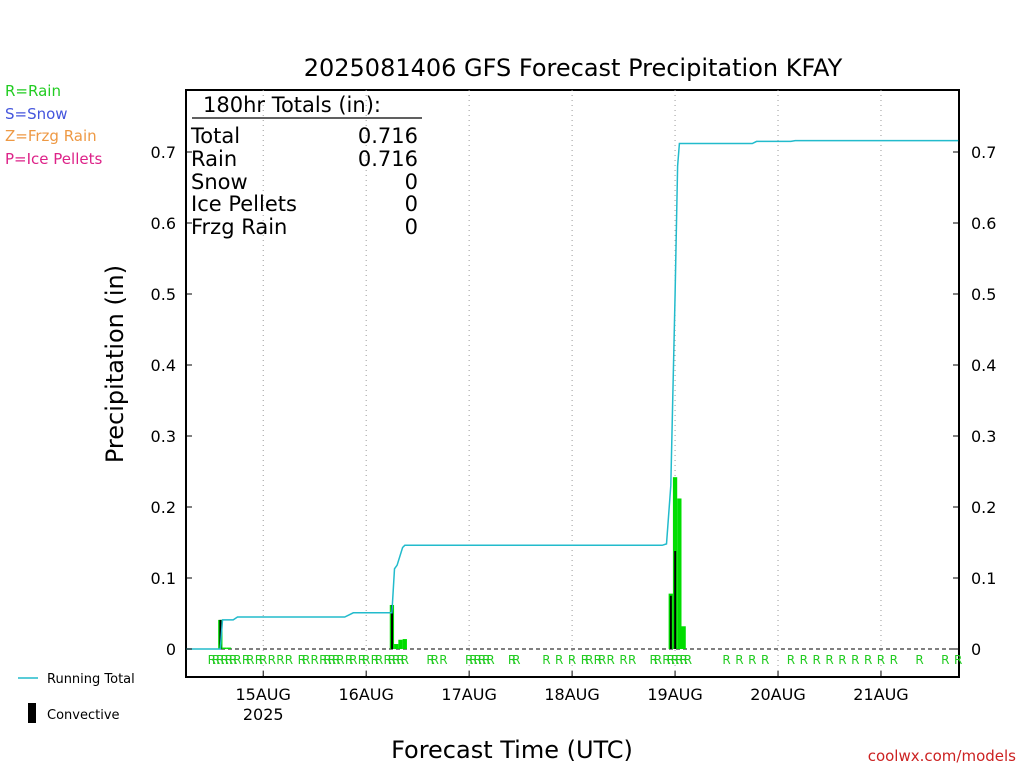 Image resolution: width=1024 pixels, height=768 pixels. What do you see at coordinates (777, 694) in the screenshot?
I see `x-tick-label: 20AUG` at bounding box center [777, 694].